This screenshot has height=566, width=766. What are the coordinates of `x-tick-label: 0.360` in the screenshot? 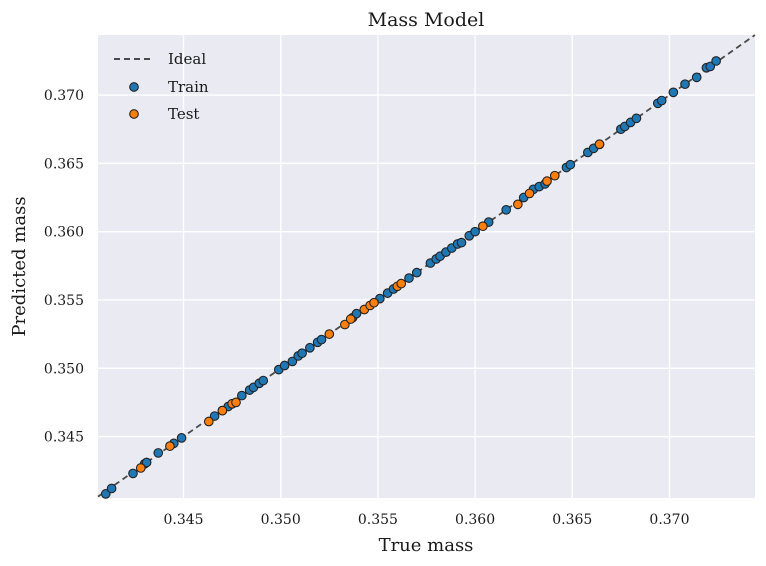 It's located at (475, 520).